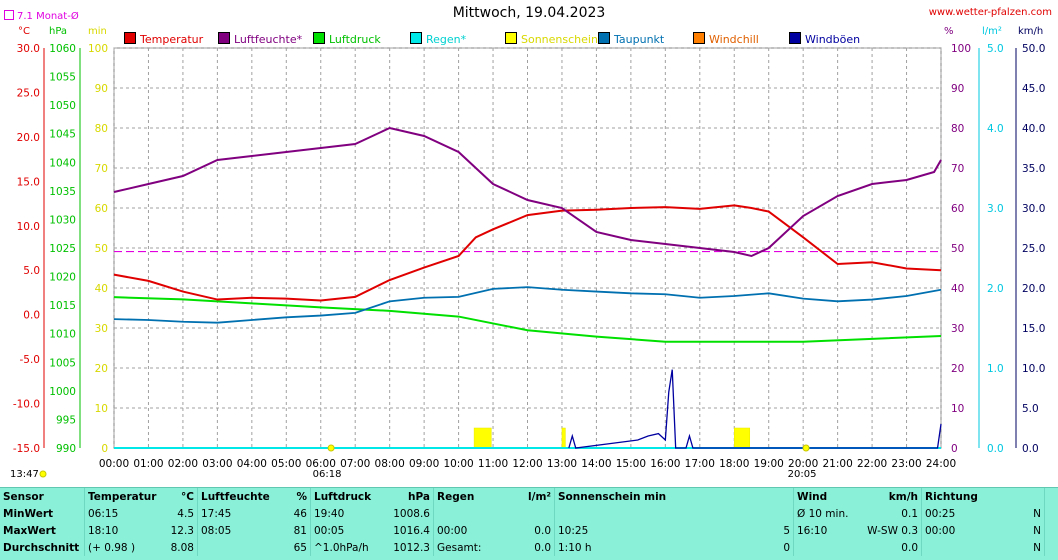  I want to click on wind-tick-label: 45.0, so click(1033, 89).